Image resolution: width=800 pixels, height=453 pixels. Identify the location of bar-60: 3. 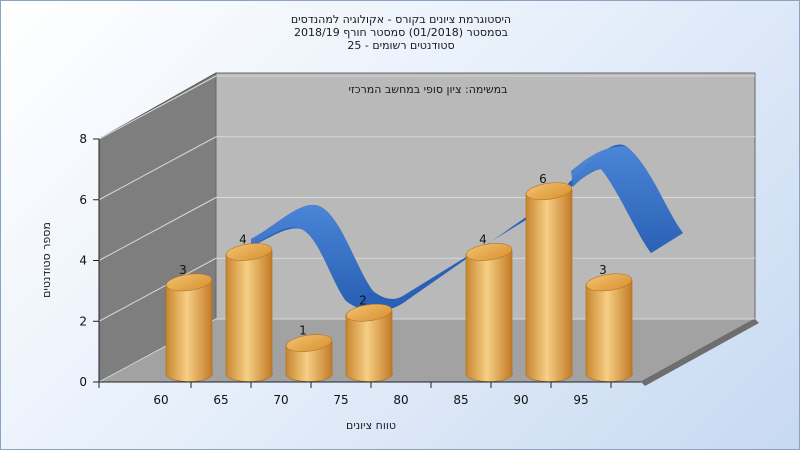
(189, 322).